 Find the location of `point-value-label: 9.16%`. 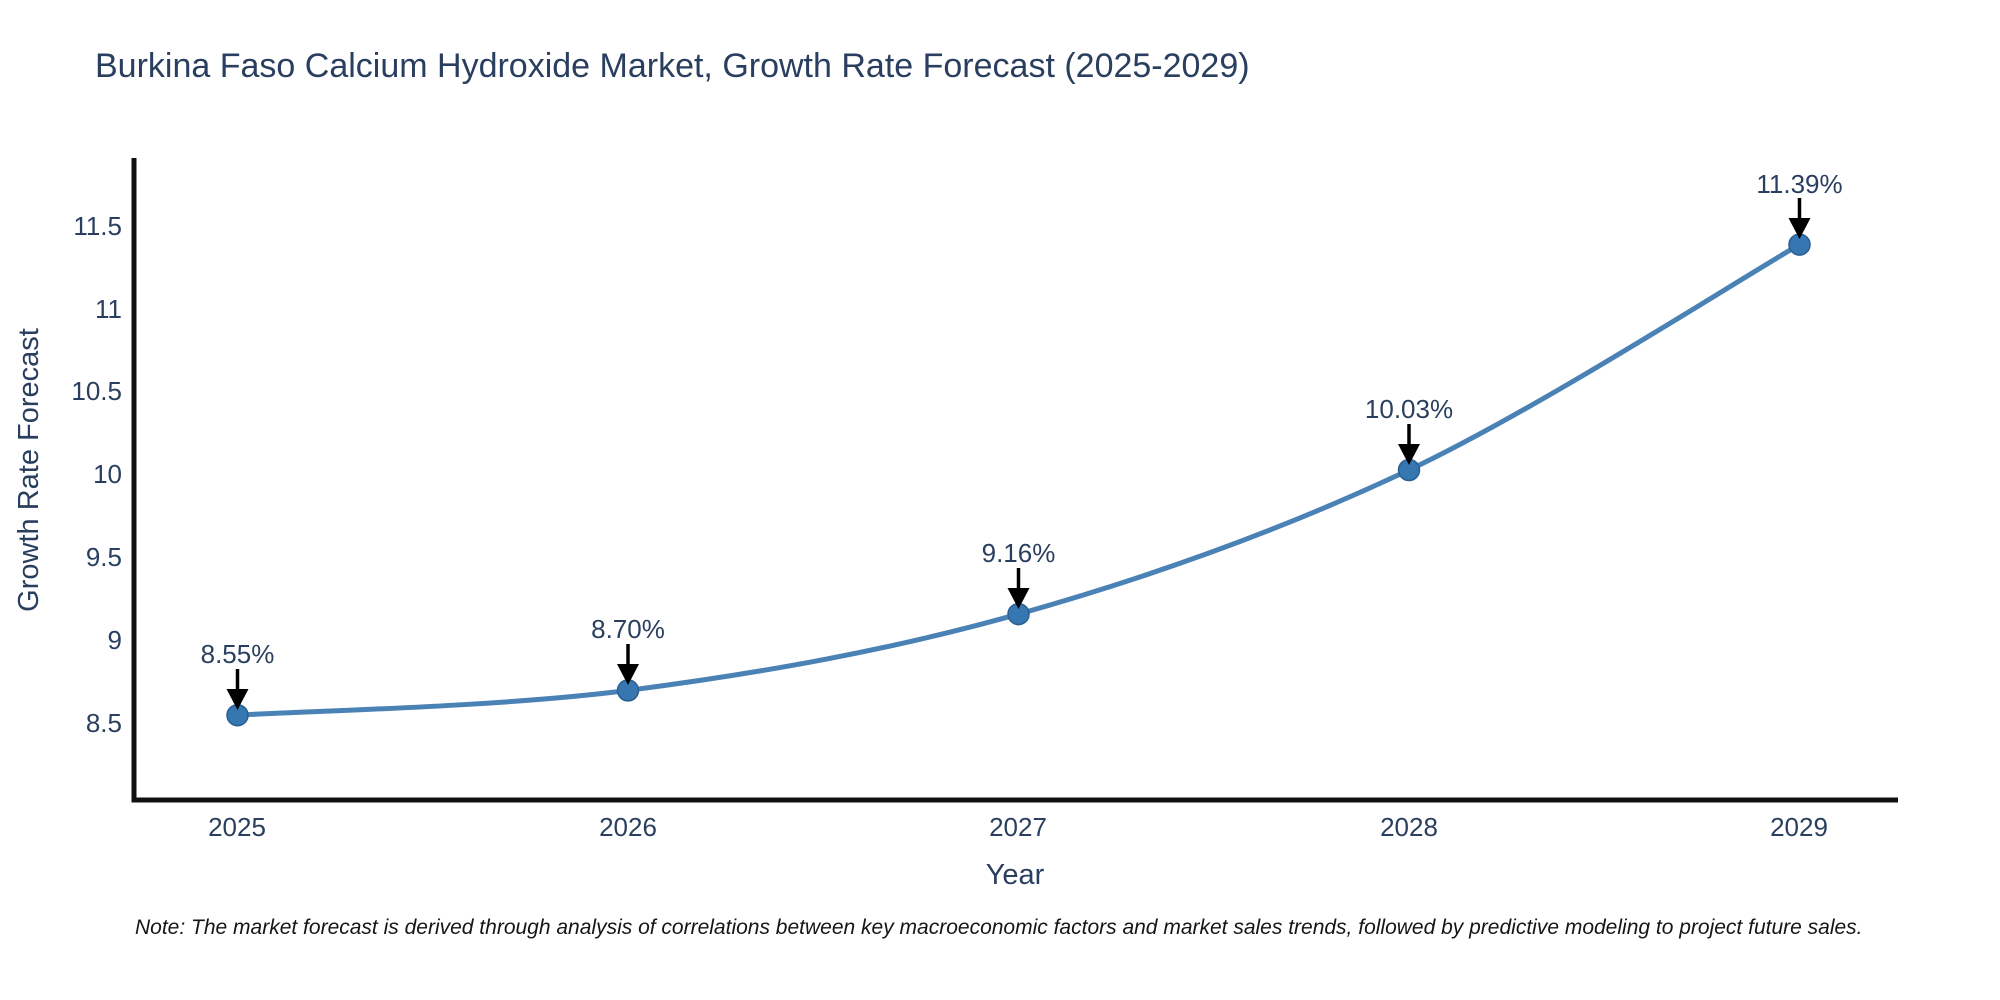

point-value-label: 9.16% is located at coordinates (1019, 553).